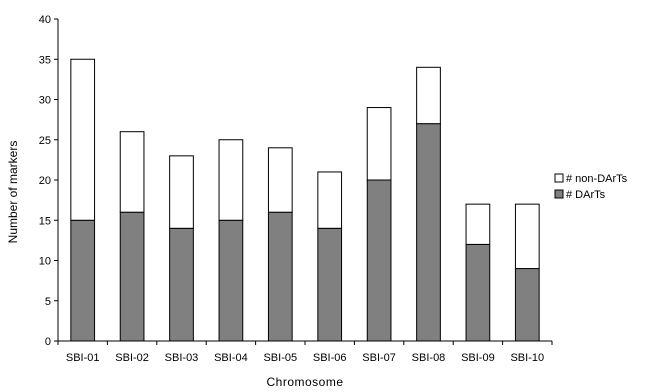 This screenshot has width=645, height=392. I want to click on x-tick-label: SBI-08, so click(429, 358).